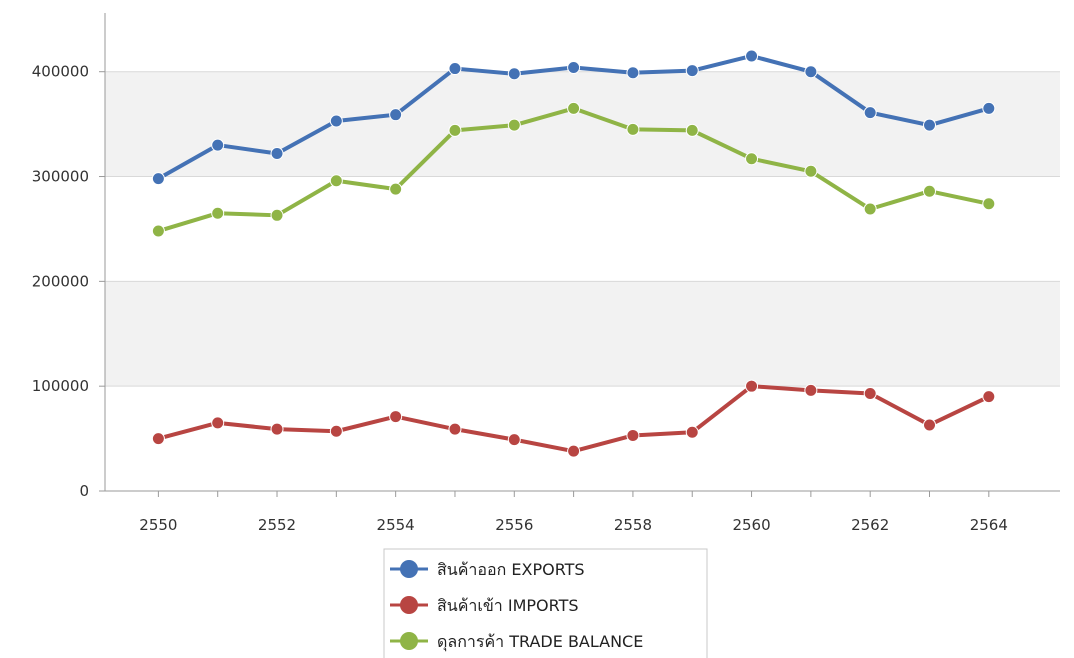  Describe the element at coordinates (60, 281) in the screenshot. I see `y-tick-label: 200000` at that location.